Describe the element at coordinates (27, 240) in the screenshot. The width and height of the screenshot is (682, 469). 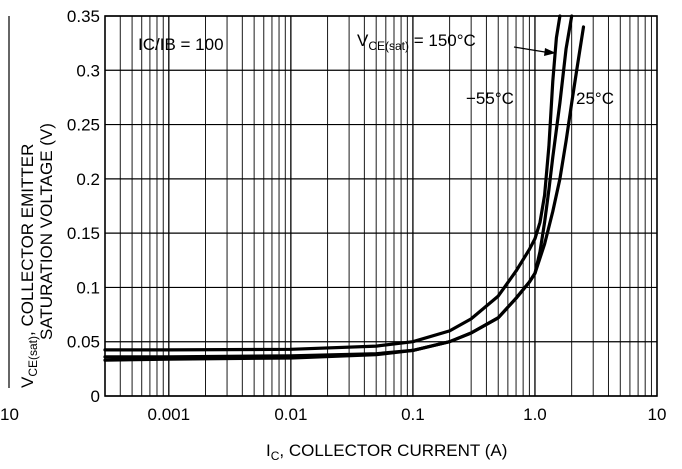
I see `y-axis-title-rest: , COLLECTOR EMITTER` at that location.